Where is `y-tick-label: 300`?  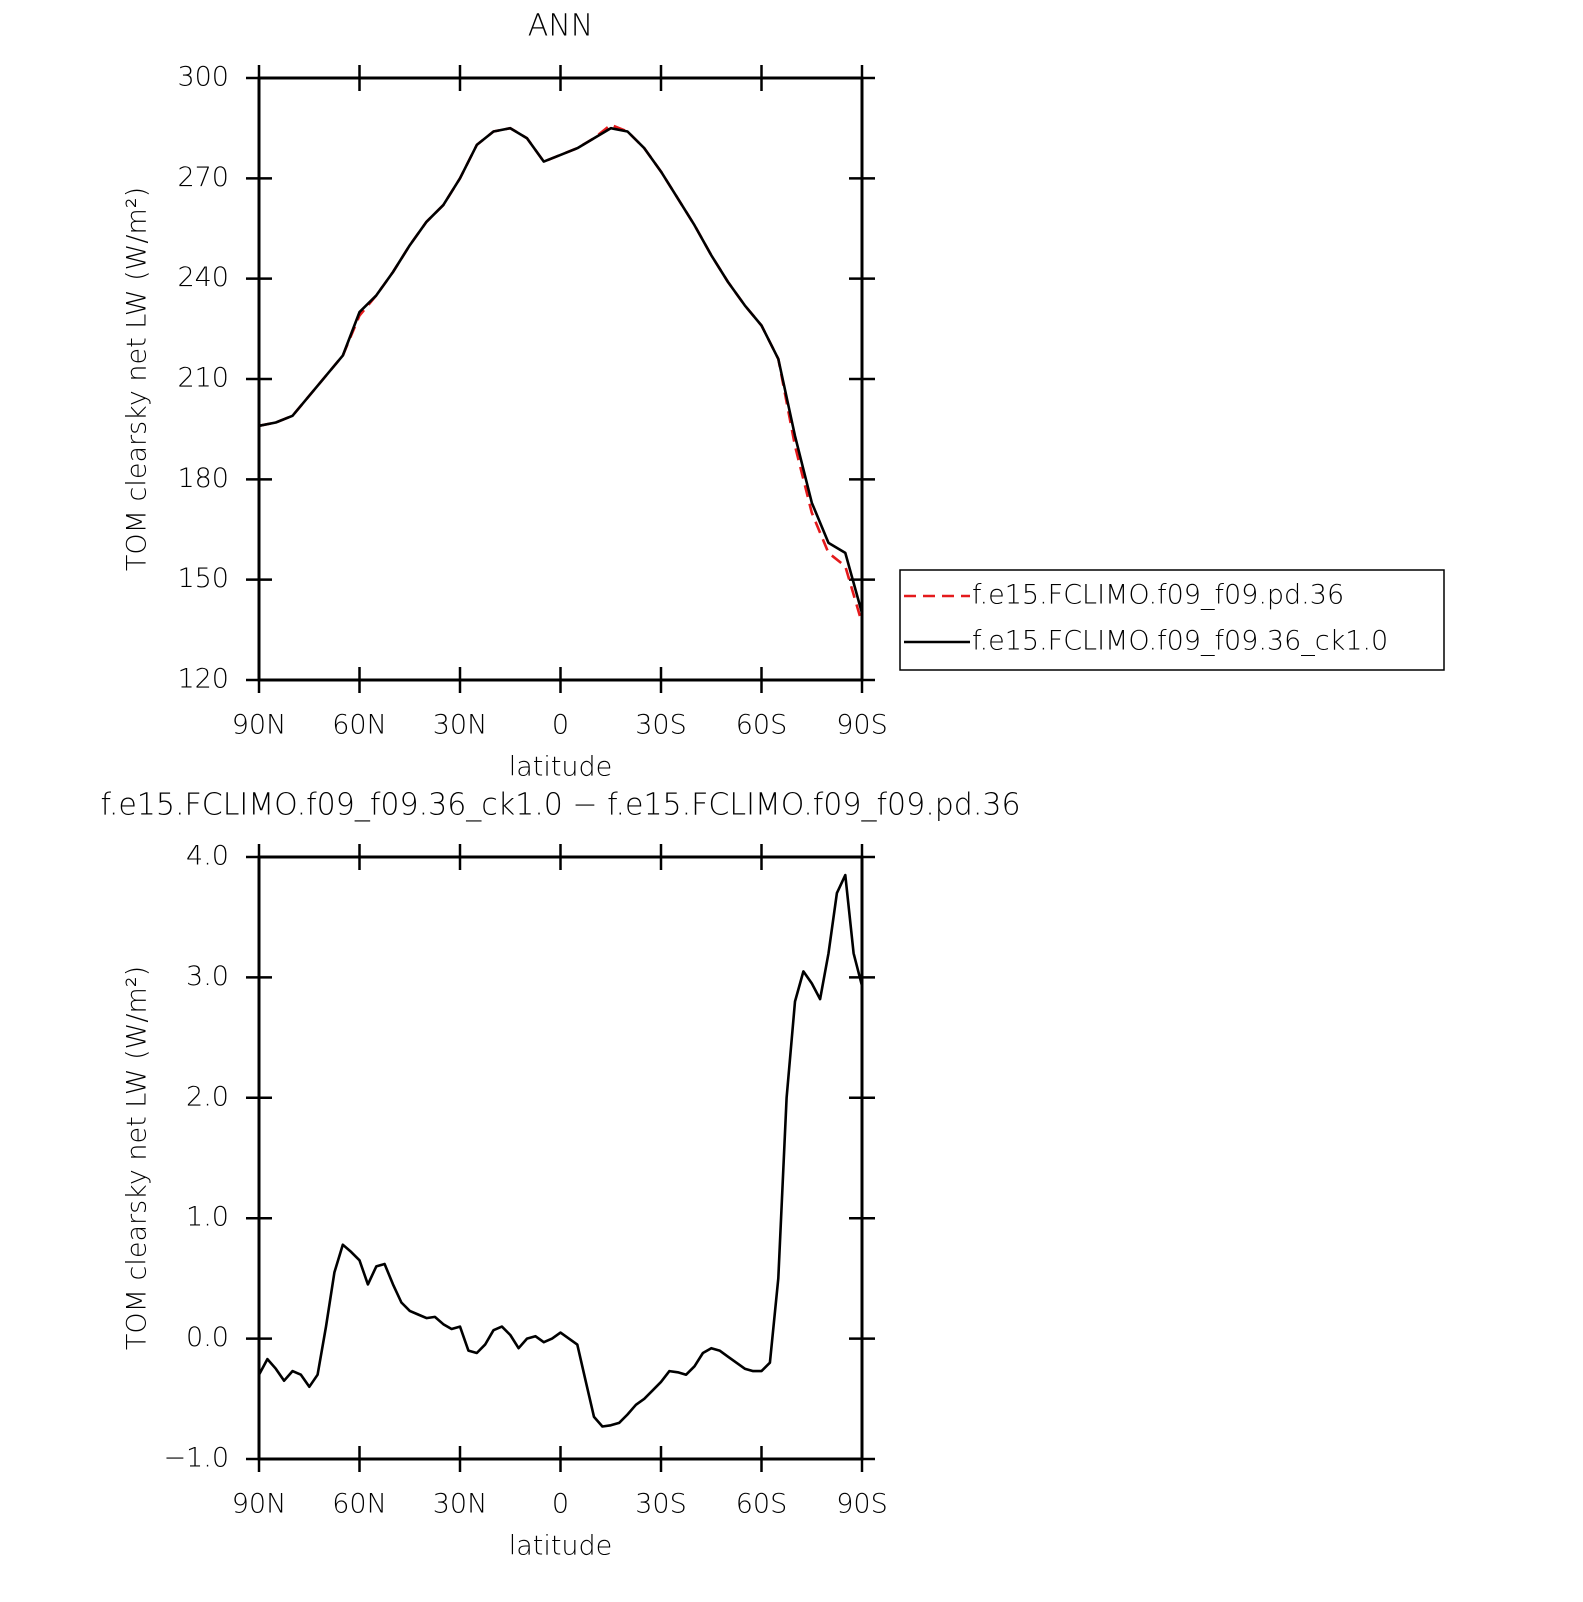 y-tick-label: 300 is located at coordinates (203, 77).